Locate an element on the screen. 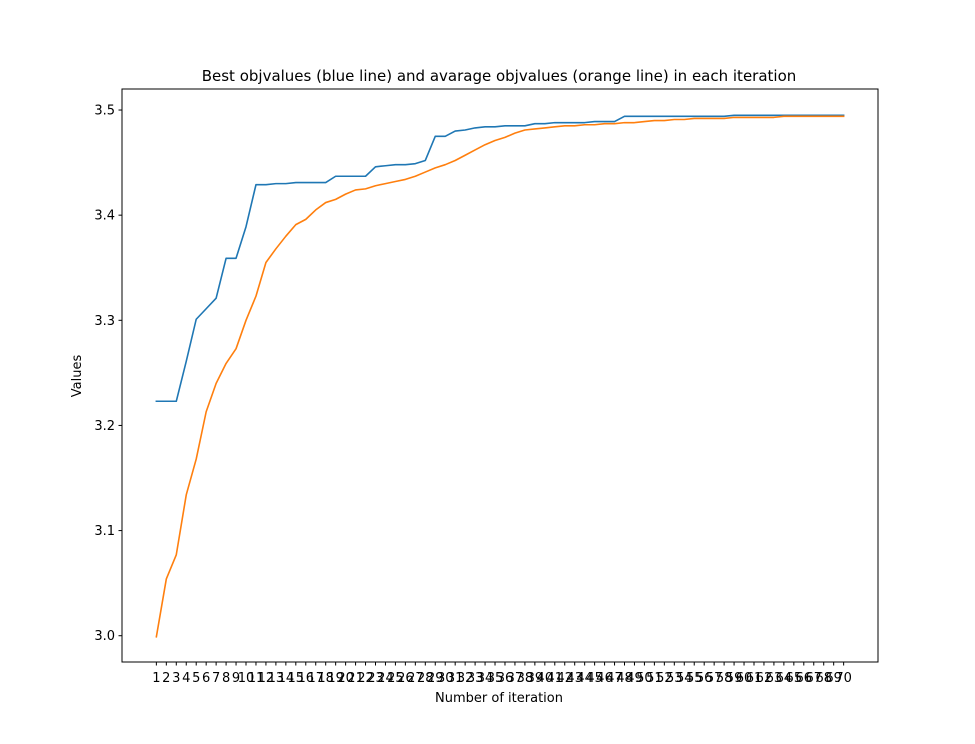 The width and height of the screenshot is (975, 744). x-tick-label: 35 is located at coordinates (495, 678).